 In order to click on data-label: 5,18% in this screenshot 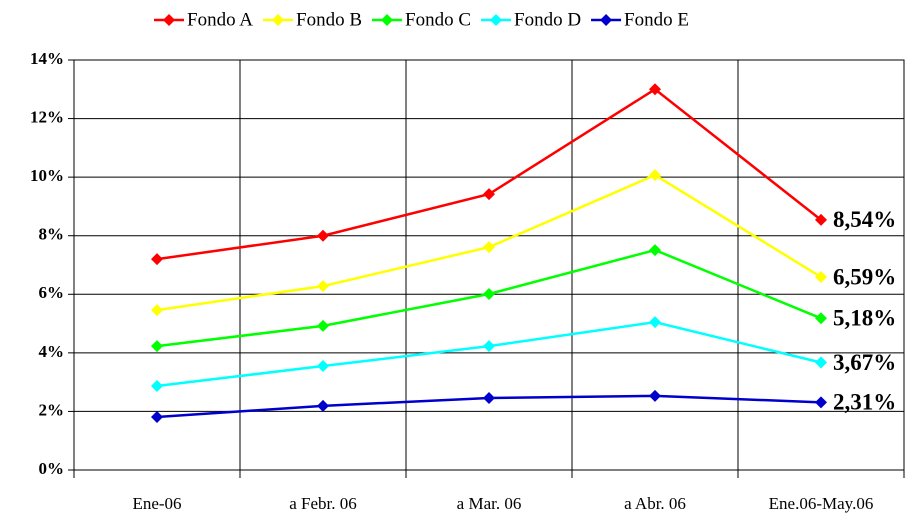, I will do `click(864, 318)`.